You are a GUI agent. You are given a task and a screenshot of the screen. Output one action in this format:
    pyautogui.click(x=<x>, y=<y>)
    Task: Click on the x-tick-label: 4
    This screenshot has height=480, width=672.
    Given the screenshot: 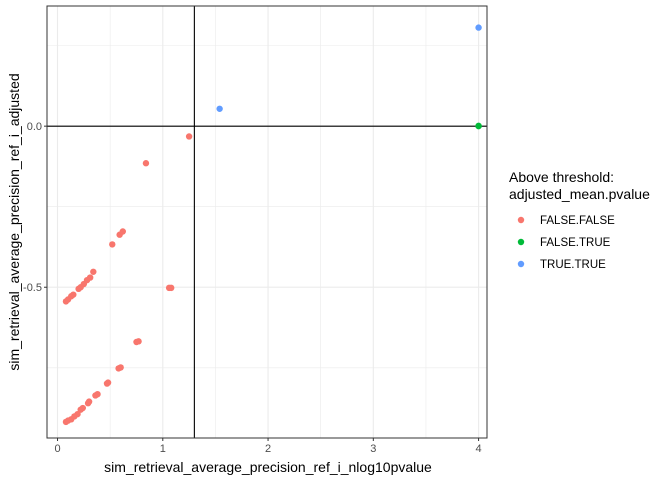 What is the action you would take?
    pyautogui.click(x=479, y=449)
    